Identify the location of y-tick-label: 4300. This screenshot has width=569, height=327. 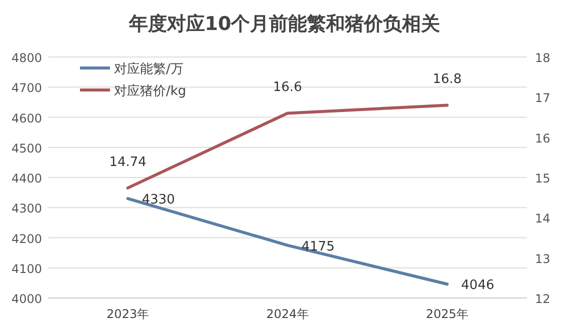
(26, 209).